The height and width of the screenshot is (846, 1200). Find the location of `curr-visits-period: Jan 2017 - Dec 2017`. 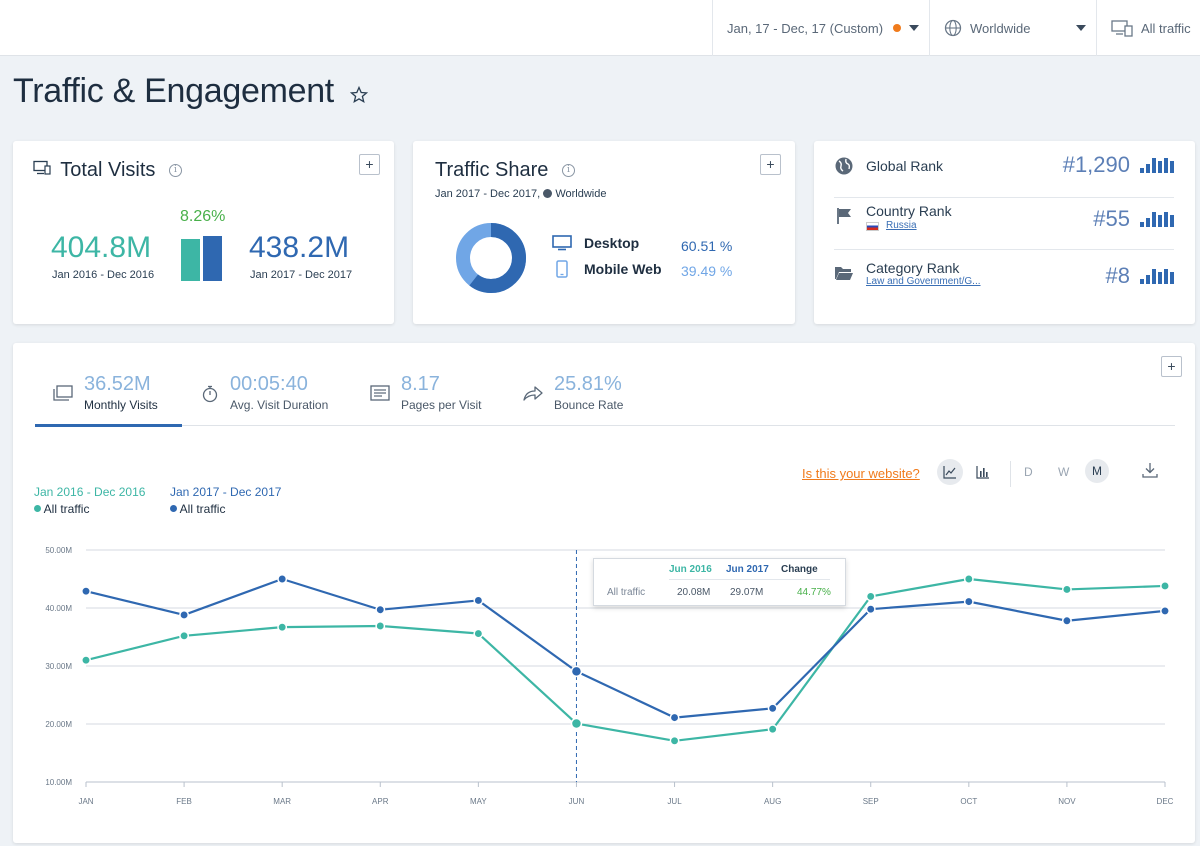

curr-visits-period: Jan 2017 - Dec 2017 is located at coordinates (301, 275).